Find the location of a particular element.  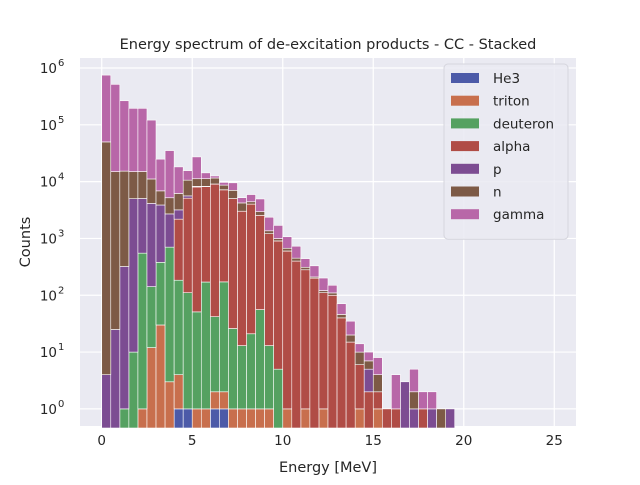

legend-swatch-p is located at coordinates (465, 169).